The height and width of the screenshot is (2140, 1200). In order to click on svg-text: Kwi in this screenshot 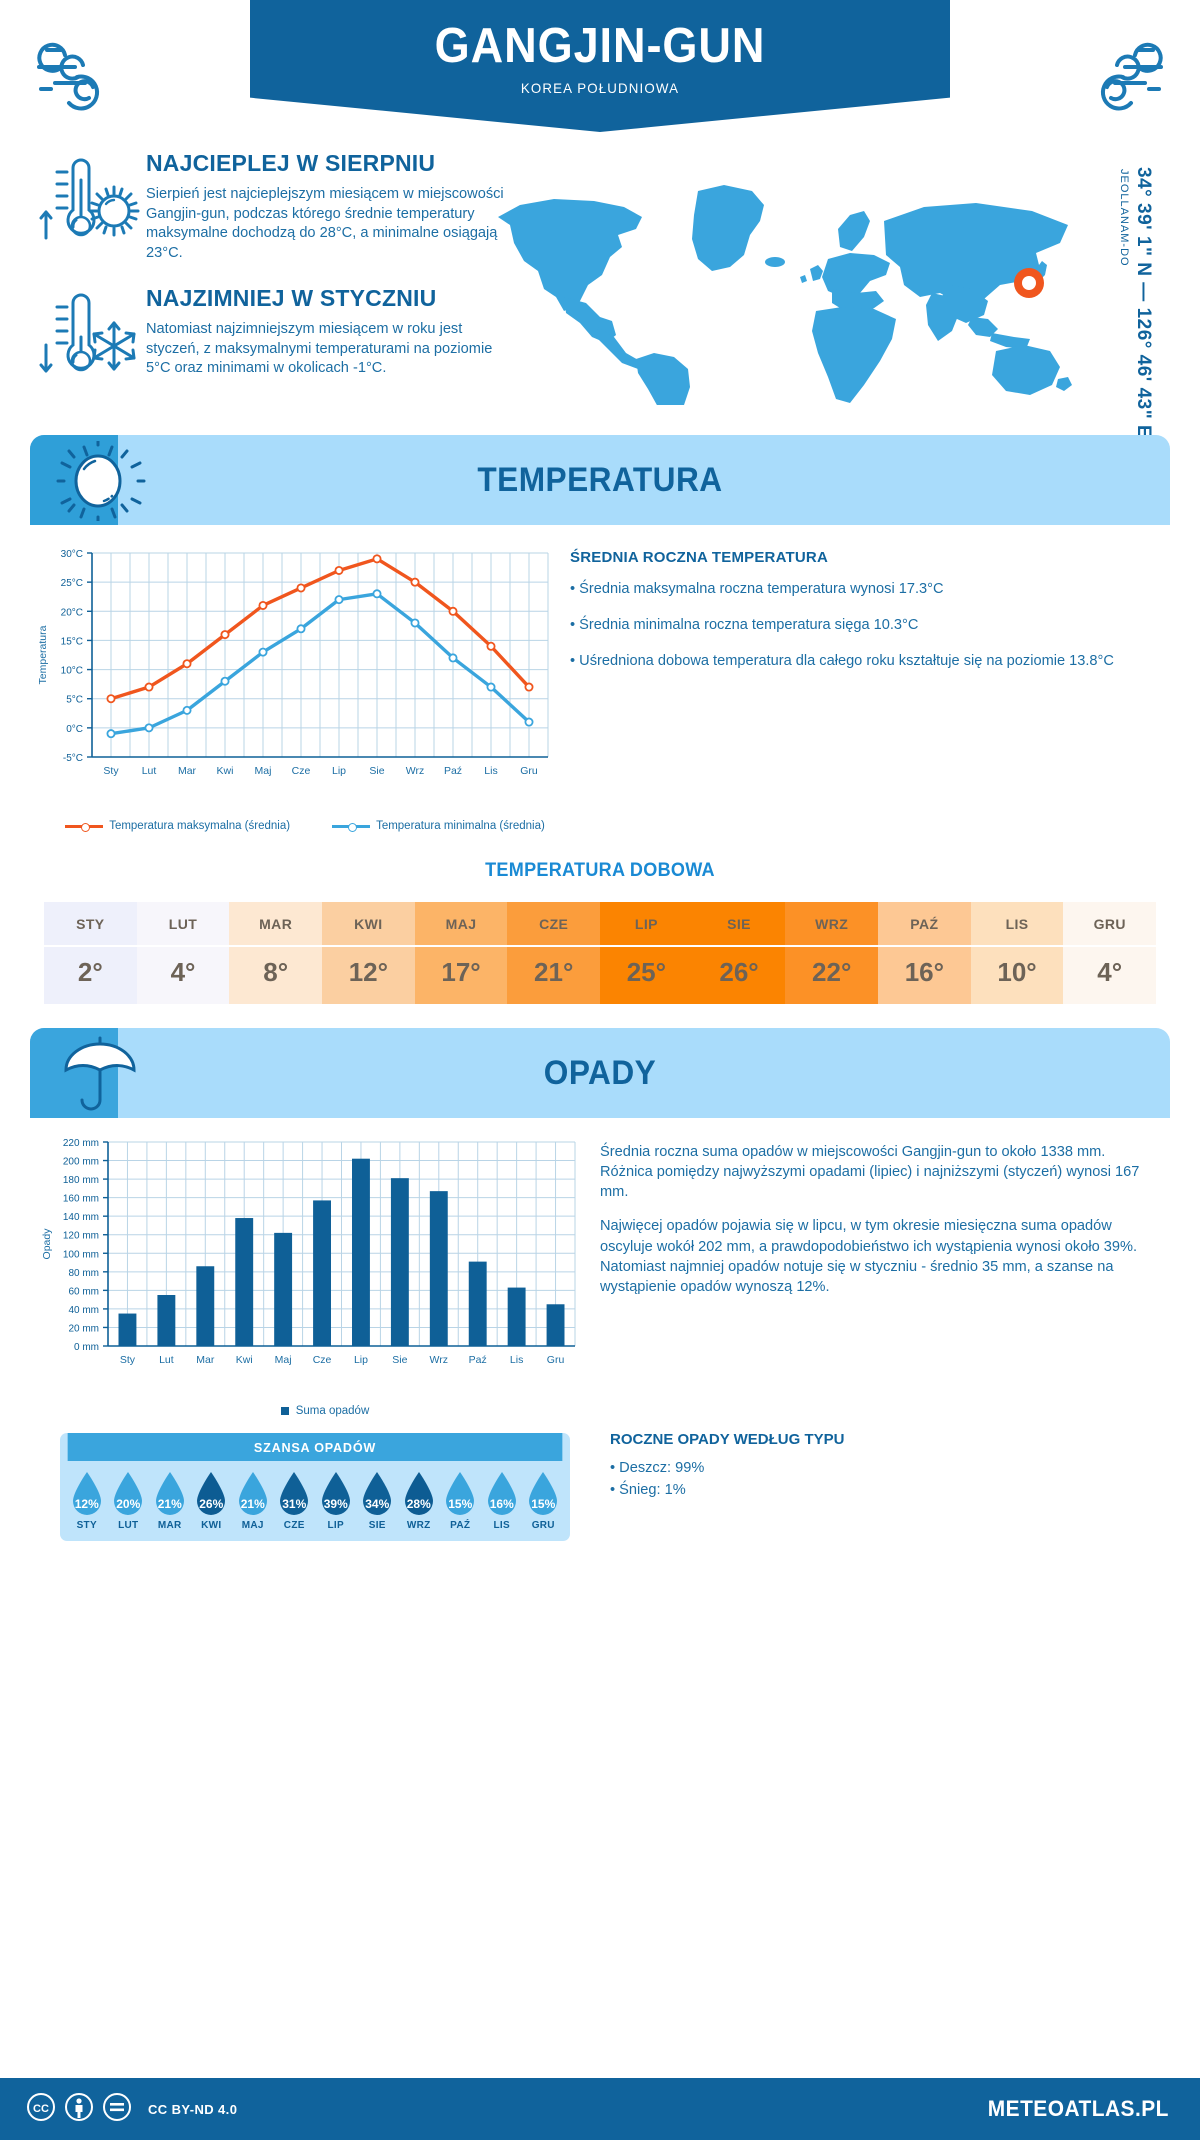, I will do `click(244, 1360)`.